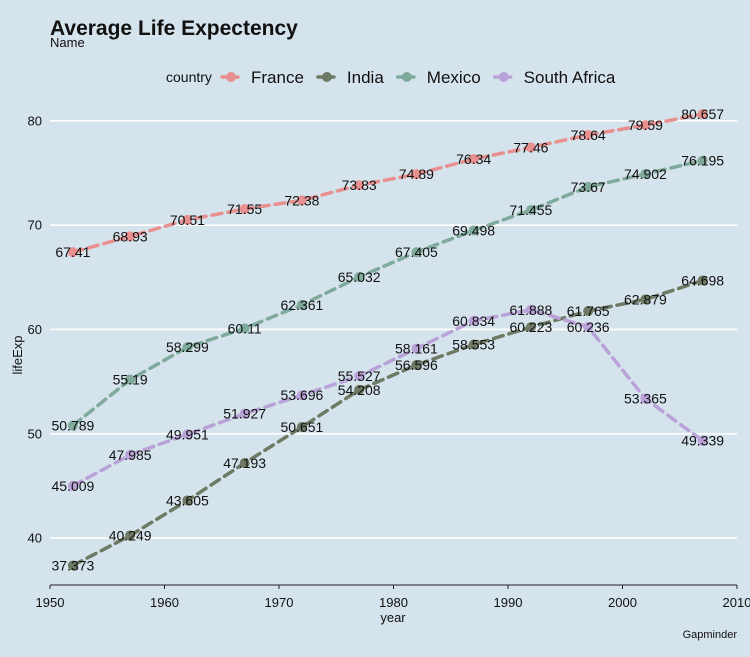 This screenshot has width=750, height=657. What do you see at coordinates (391, 77) in the screenshot?
I see `legend: country France India Mexico South Africa` at bounding box center [391, 77].